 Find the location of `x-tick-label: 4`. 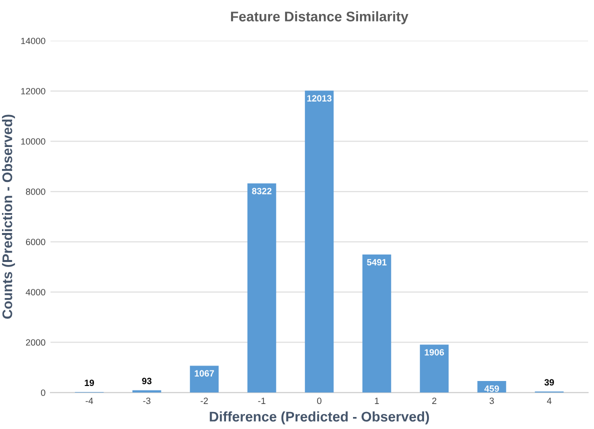

x-tick-label: 4 is located at coordinates (549, 401).